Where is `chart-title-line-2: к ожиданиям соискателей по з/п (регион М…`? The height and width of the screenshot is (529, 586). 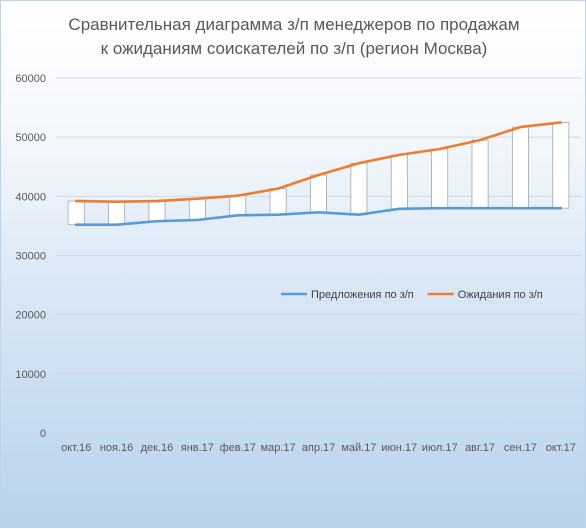
chart-title-line-2: к ожиданиям соискателей по з/п (регион М… is located at coordinates (294, 48).